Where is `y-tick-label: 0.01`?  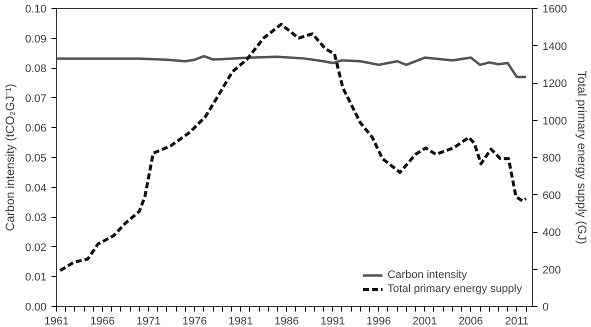
y-tick-label: 0.01 is located at coordinates (36, 278).